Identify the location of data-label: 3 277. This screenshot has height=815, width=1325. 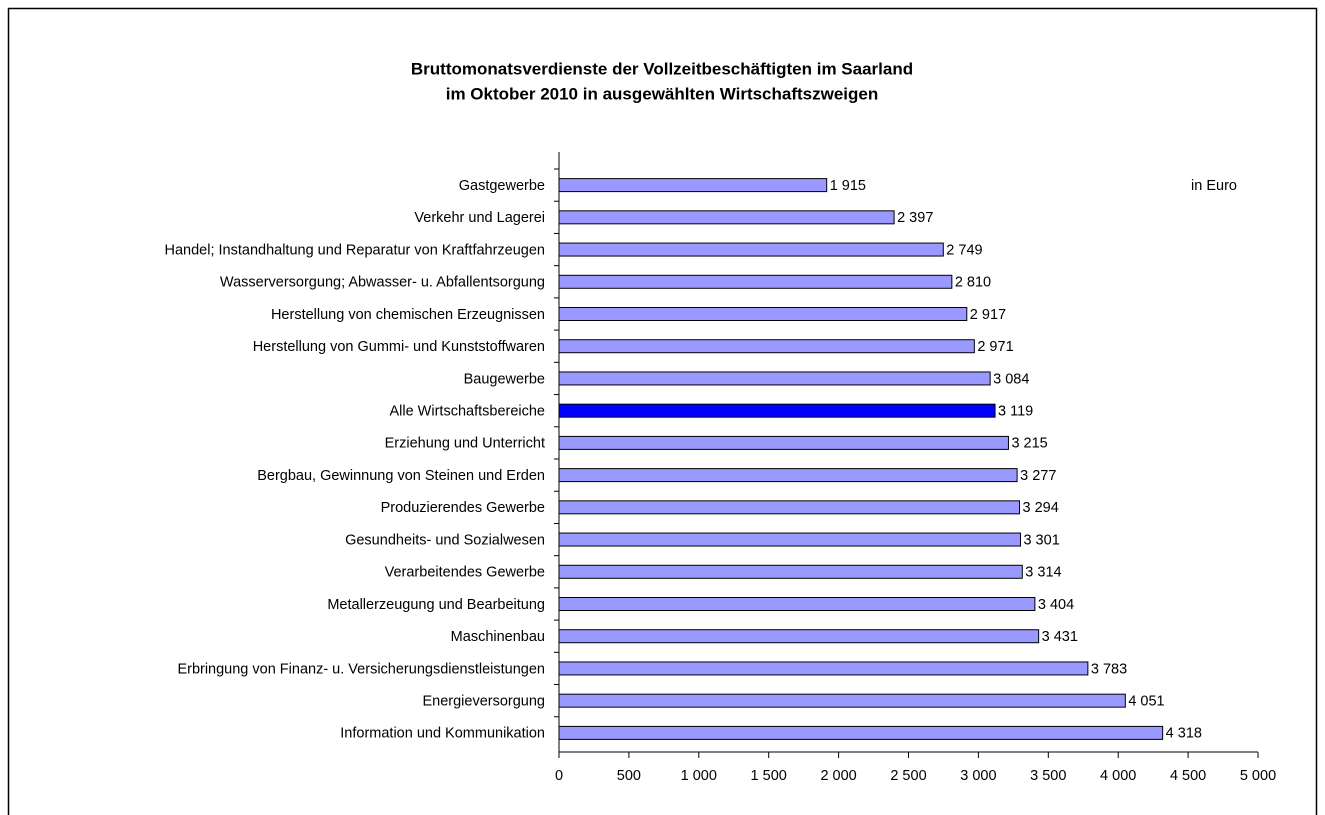
(1038, 476).